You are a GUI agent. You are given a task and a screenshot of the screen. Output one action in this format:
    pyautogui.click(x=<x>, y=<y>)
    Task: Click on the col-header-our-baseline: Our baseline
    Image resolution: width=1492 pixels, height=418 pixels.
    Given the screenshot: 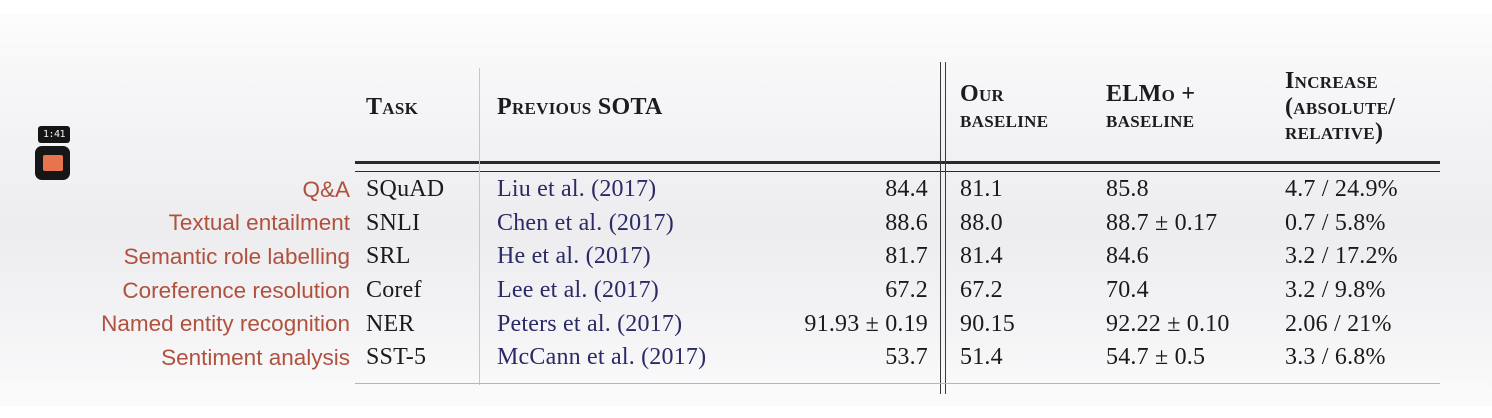 What is the action you would take?
    pyautogui.click(x=1004, y=106)
    